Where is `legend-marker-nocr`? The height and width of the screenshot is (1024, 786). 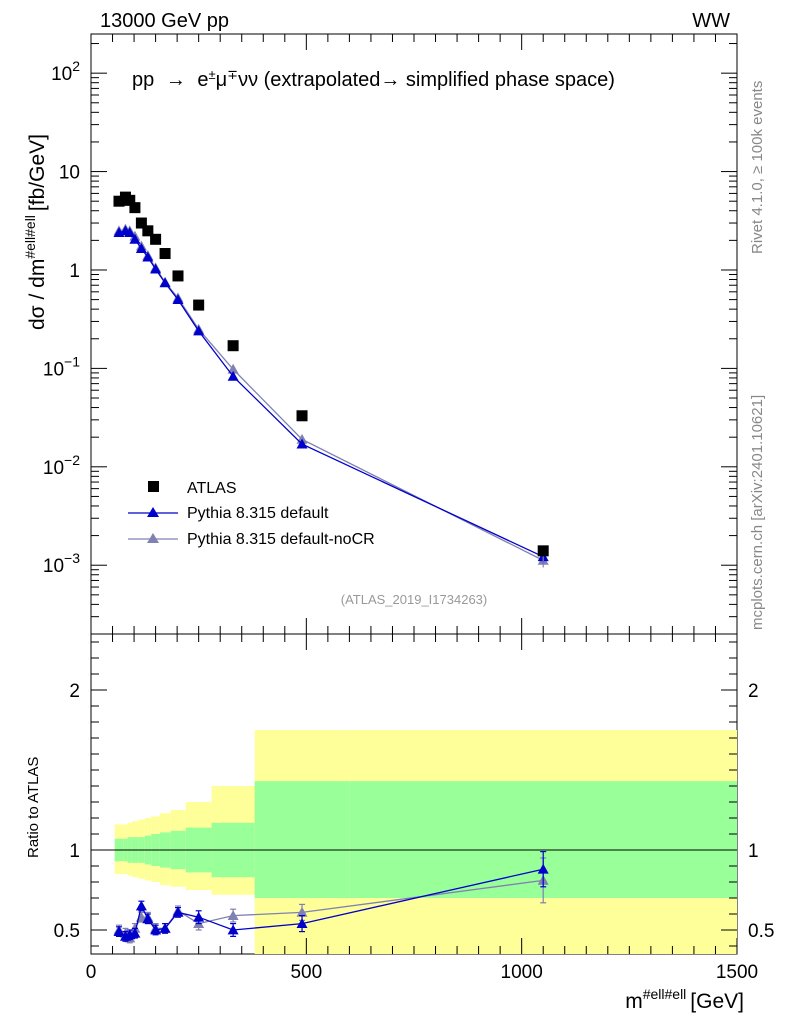
legend-marker-nocr is located at coordinates (153, 538).